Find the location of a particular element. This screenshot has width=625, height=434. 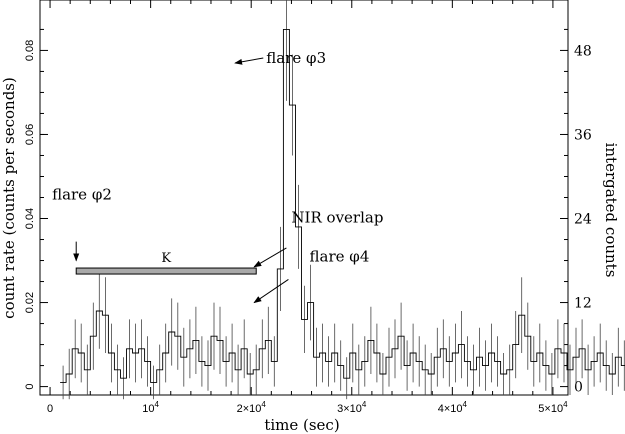

annotation-label: flare φ4 is located at coordinates (340, 256).